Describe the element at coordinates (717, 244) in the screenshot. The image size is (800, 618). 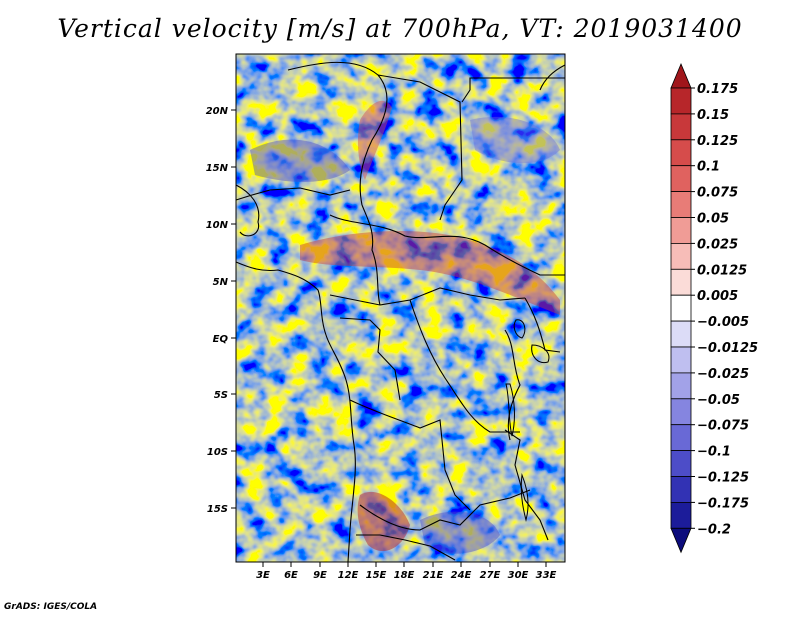
I see `colorbar-label: 0.025` at that location.